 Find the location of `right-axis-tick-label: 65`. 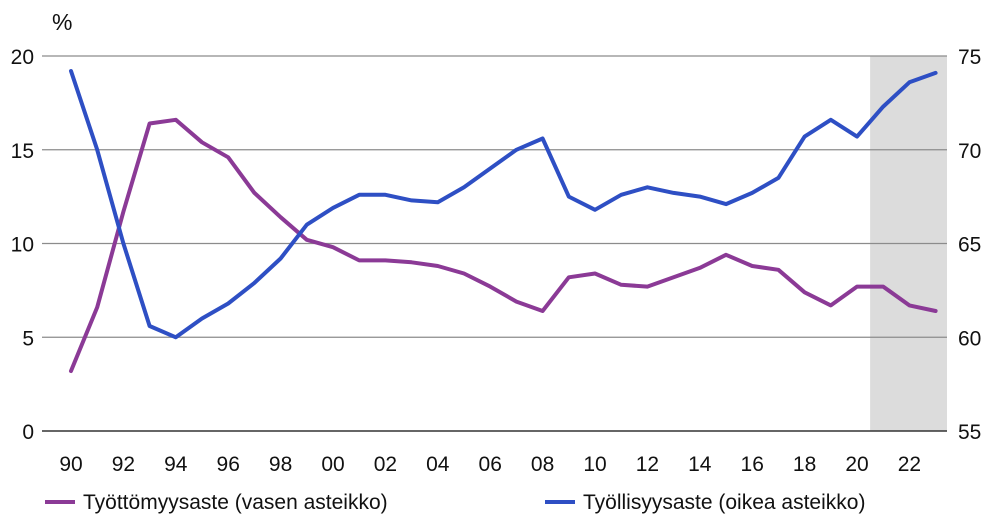

right-axis-tick-label: 65 is located at coordinates (969, 245).